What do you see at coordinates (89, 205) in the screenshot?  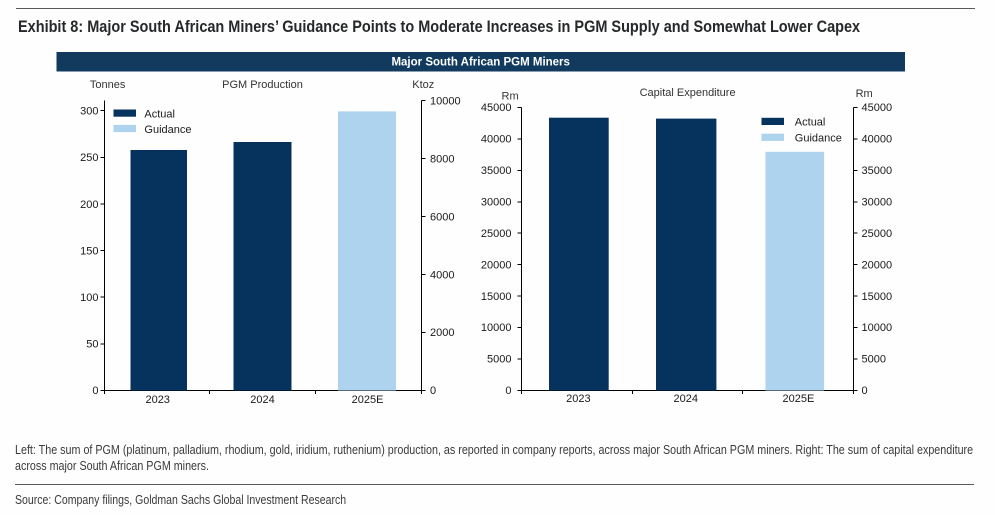 I see `svg-text: 200` at bounding box center [89, 205].